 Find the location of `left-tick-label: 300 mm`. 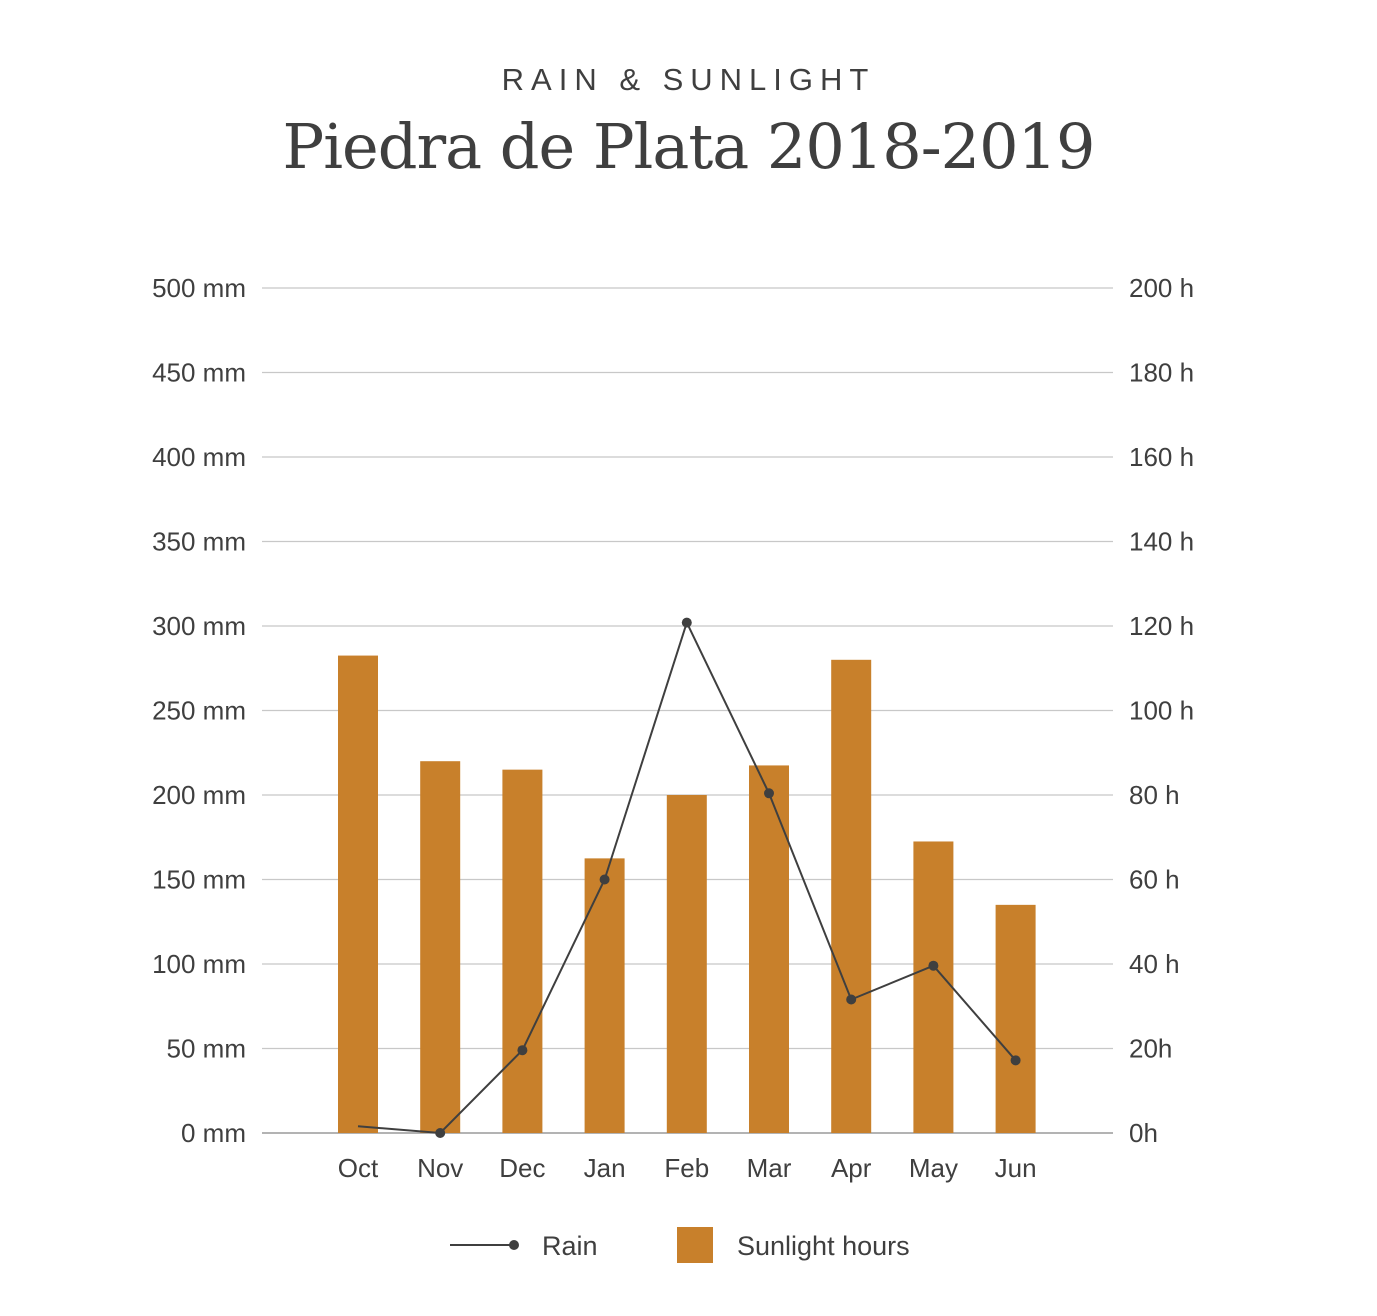

left-tick-label: 300 mm is located at coordinates (199, 626).